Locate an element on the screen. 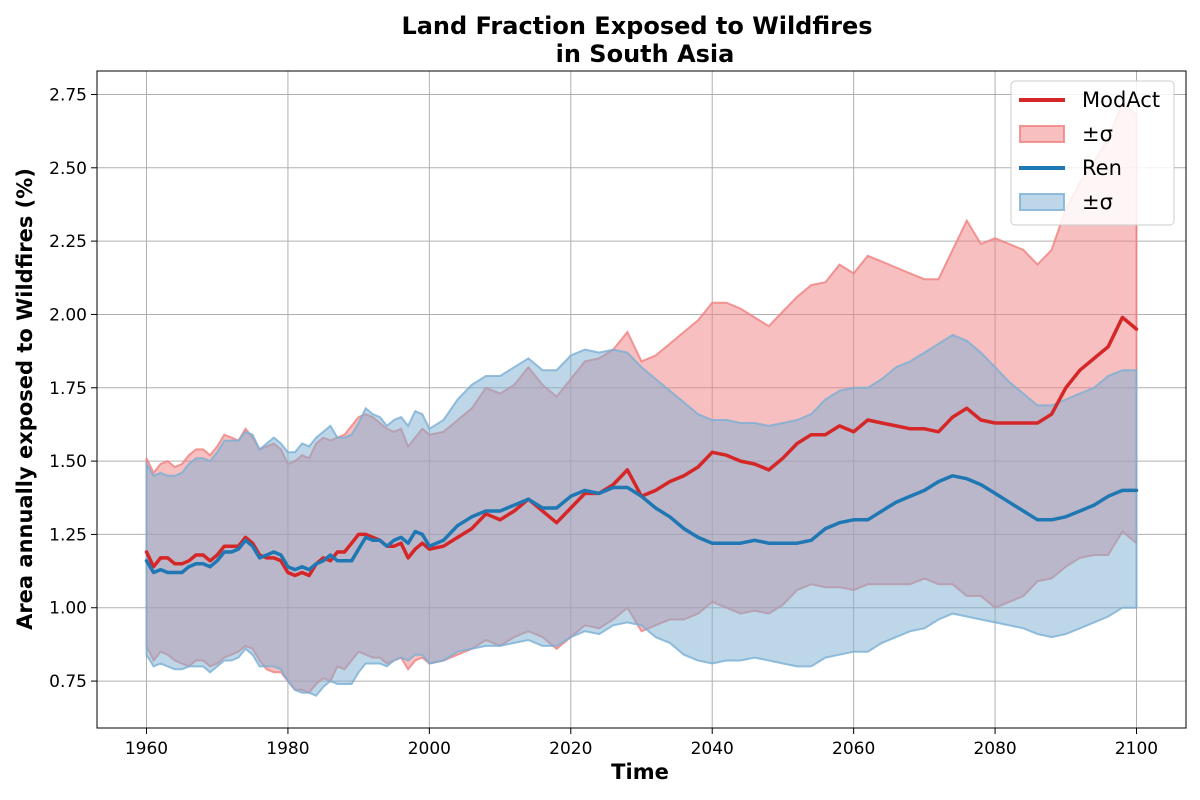 This screenshot has width=1200, height=800. line-ren is located at coordinates (641, 524).